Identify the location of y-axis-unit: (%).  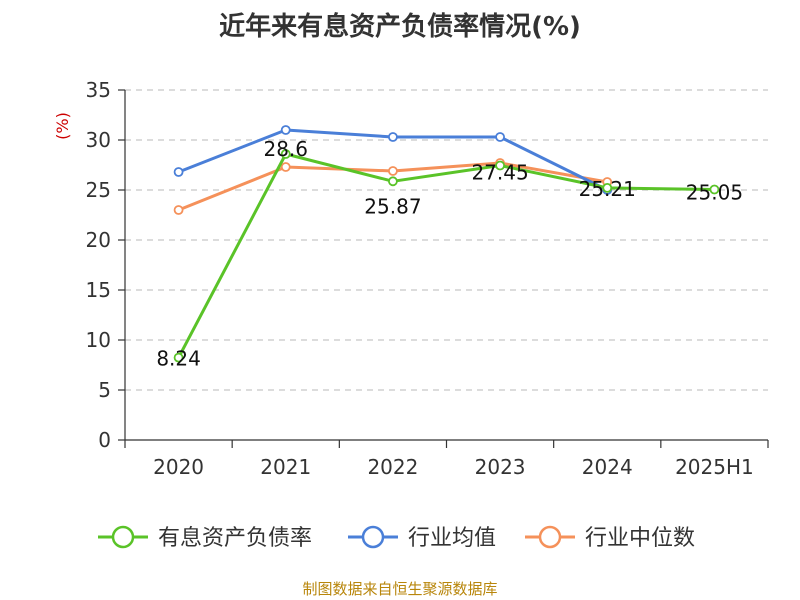
(62, 126).